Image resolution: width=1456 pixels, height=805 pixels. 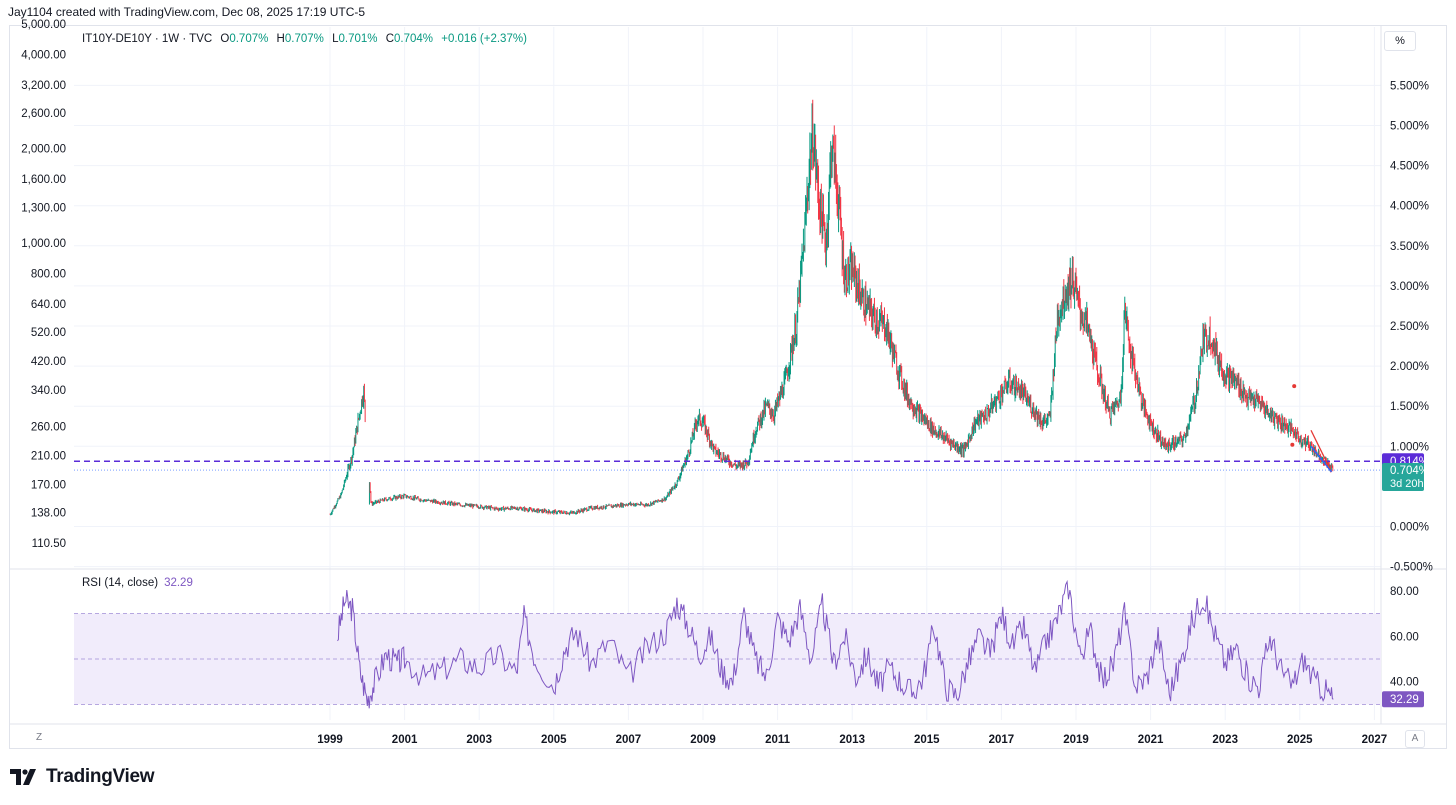 I want to click on rsi-axis-tick: 60.00, so click(x=1404, y=637).